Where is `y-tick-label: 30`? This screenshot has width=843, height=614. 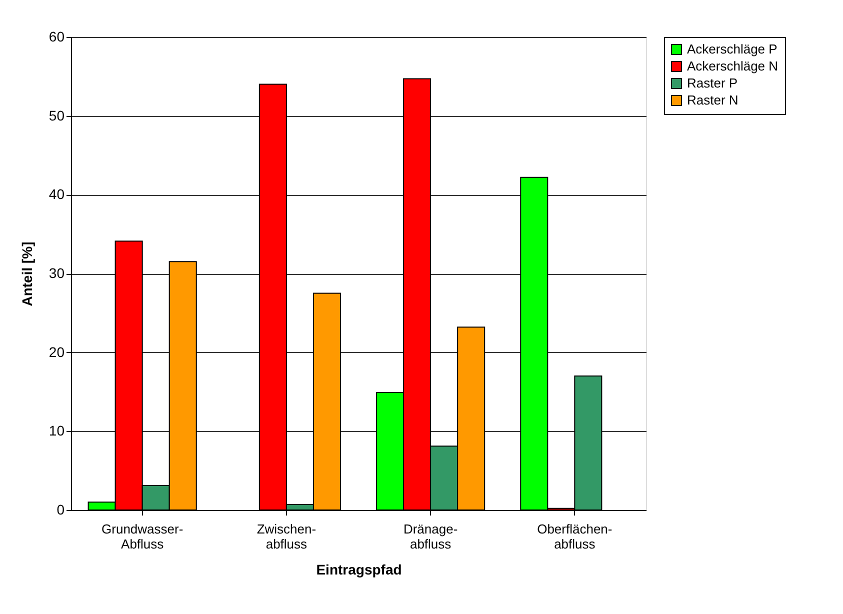
y-tick-label: 30 is located at coordinates (56, 273).